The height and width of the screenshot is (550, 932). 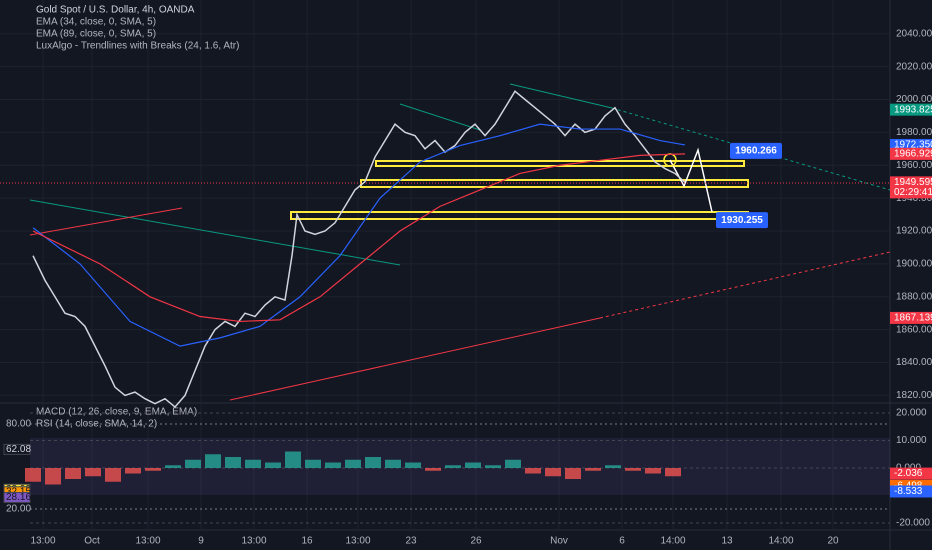 I want to click on value-tag-label: -2.036, so click(x=908, y=473).